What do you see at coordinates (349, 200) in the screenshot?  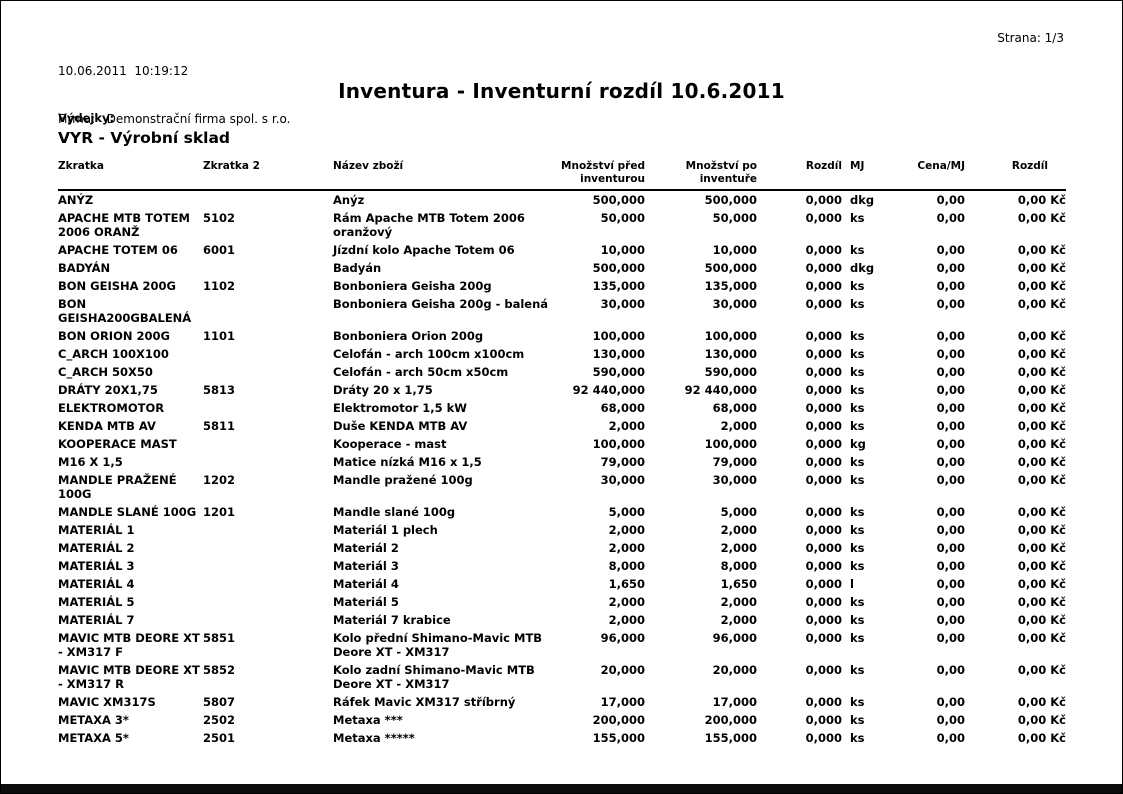 I see `cell-nazev-zbozi: Anýz` at bounding box center [349, 200].